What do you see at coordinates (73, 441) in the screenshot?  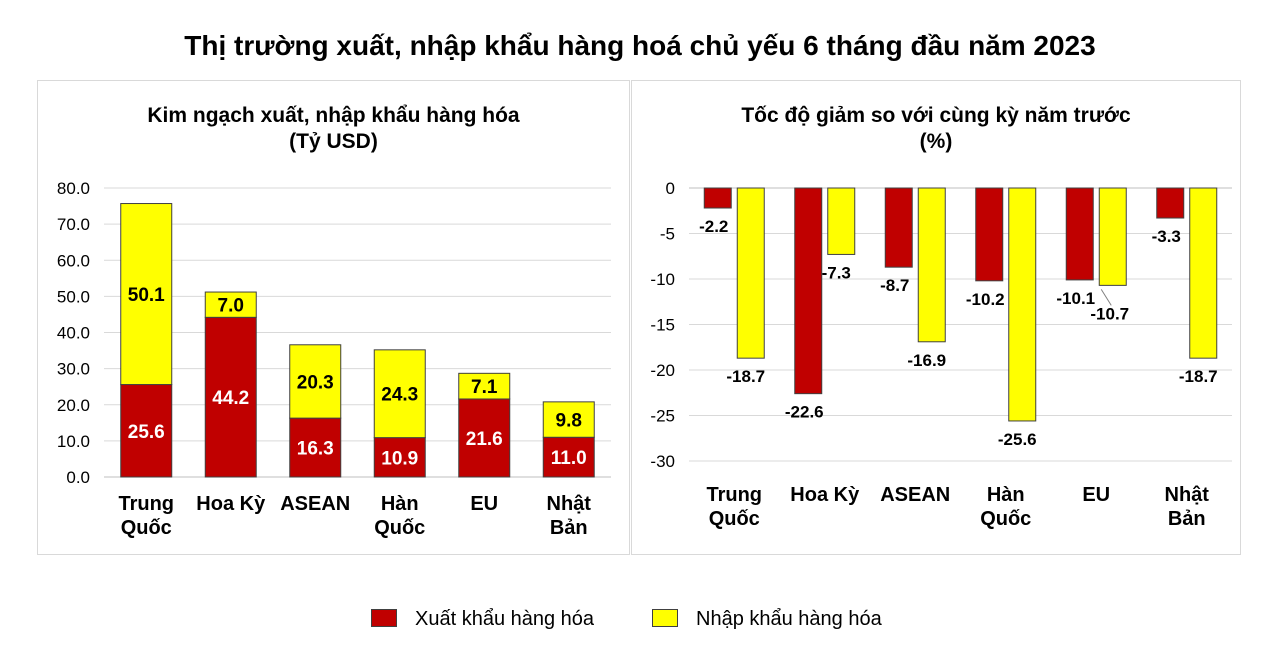 I see `y-tick-label: 10.0` at bounding box center [73, 441].